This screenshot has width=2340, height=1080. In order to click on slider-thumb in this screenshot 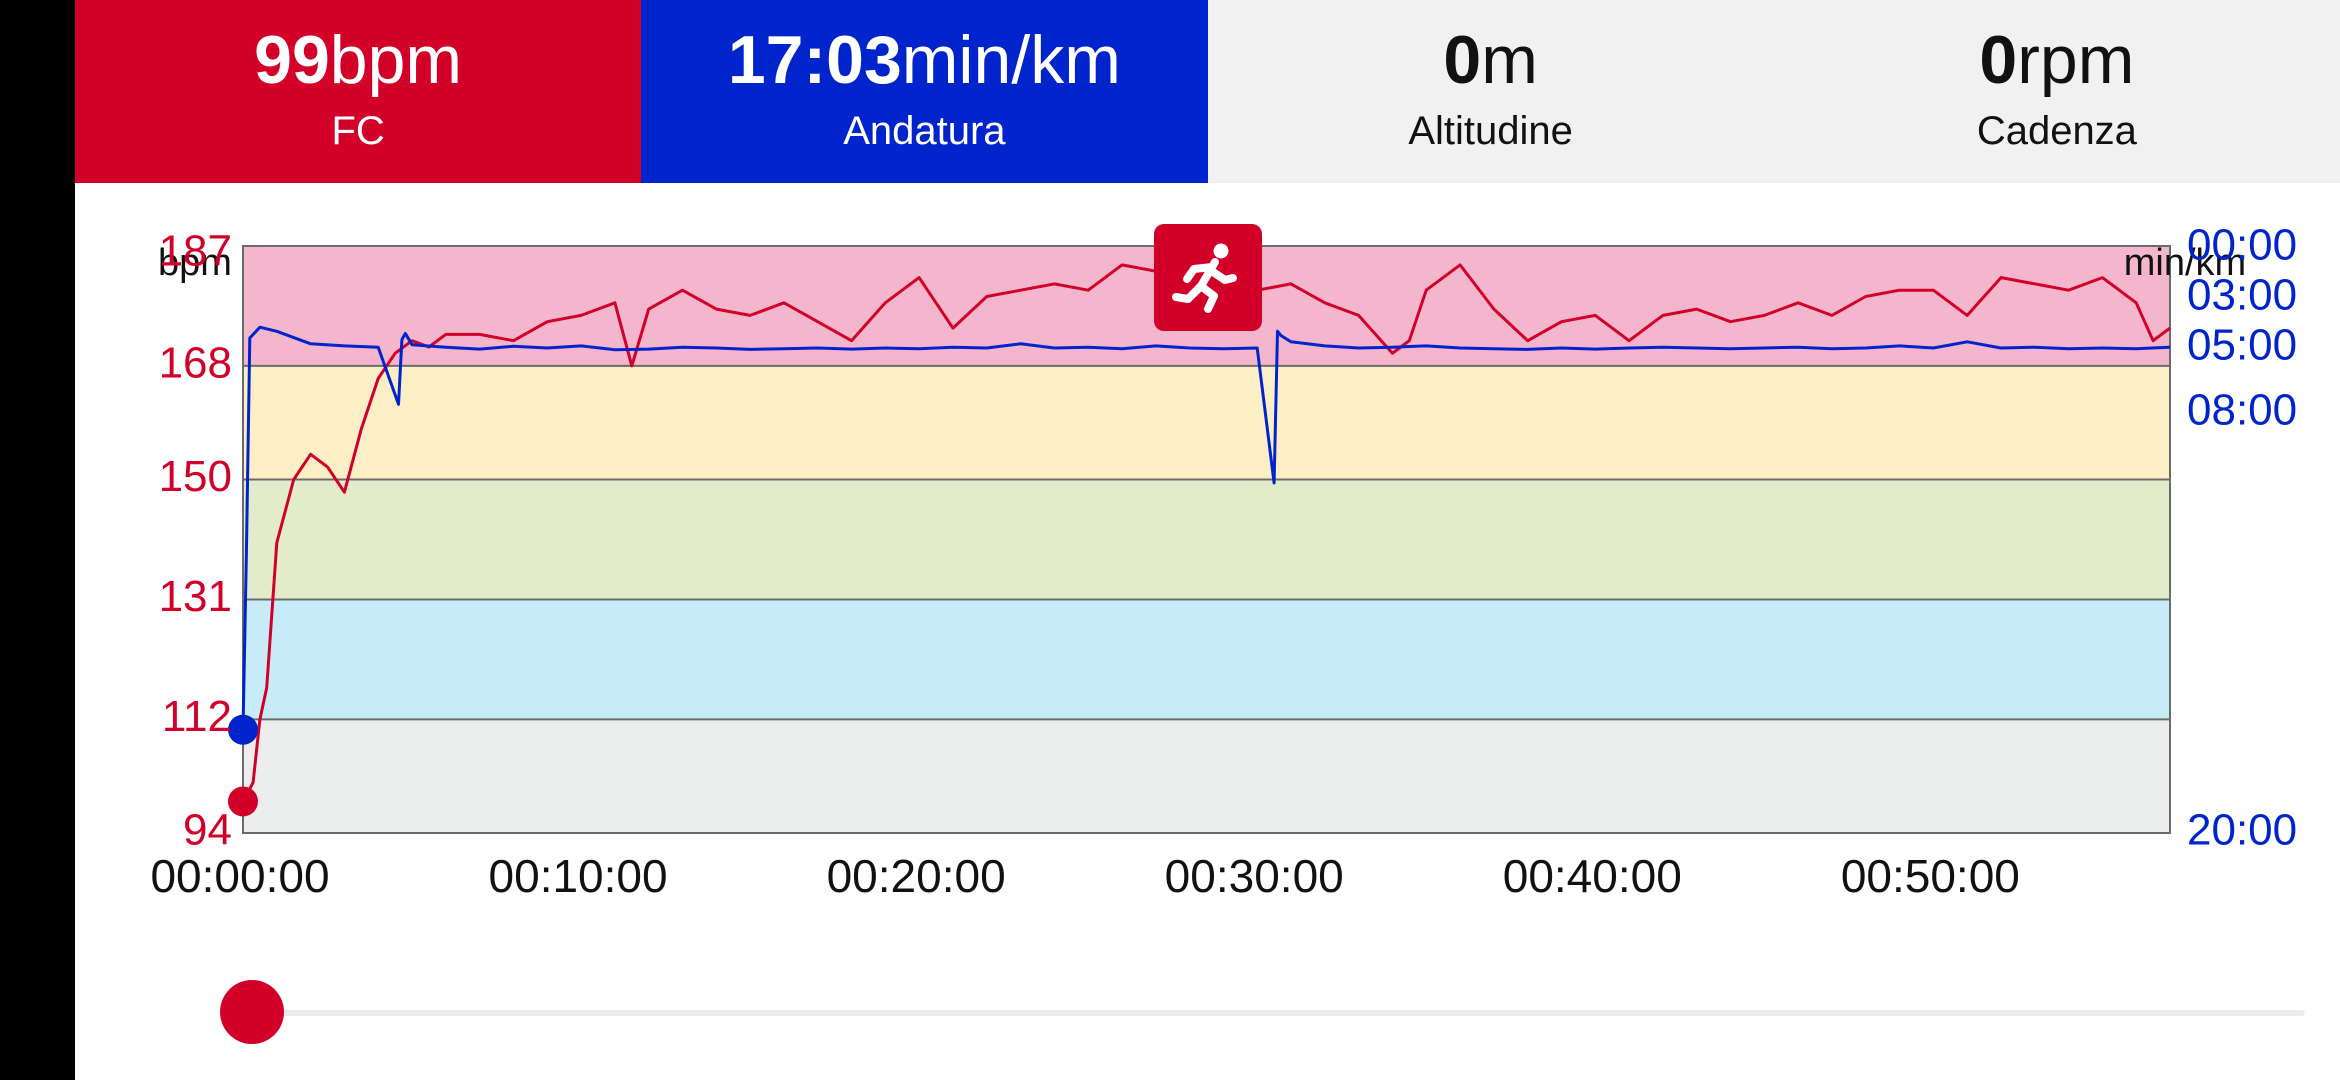, I will do `click(252, 1012)`.